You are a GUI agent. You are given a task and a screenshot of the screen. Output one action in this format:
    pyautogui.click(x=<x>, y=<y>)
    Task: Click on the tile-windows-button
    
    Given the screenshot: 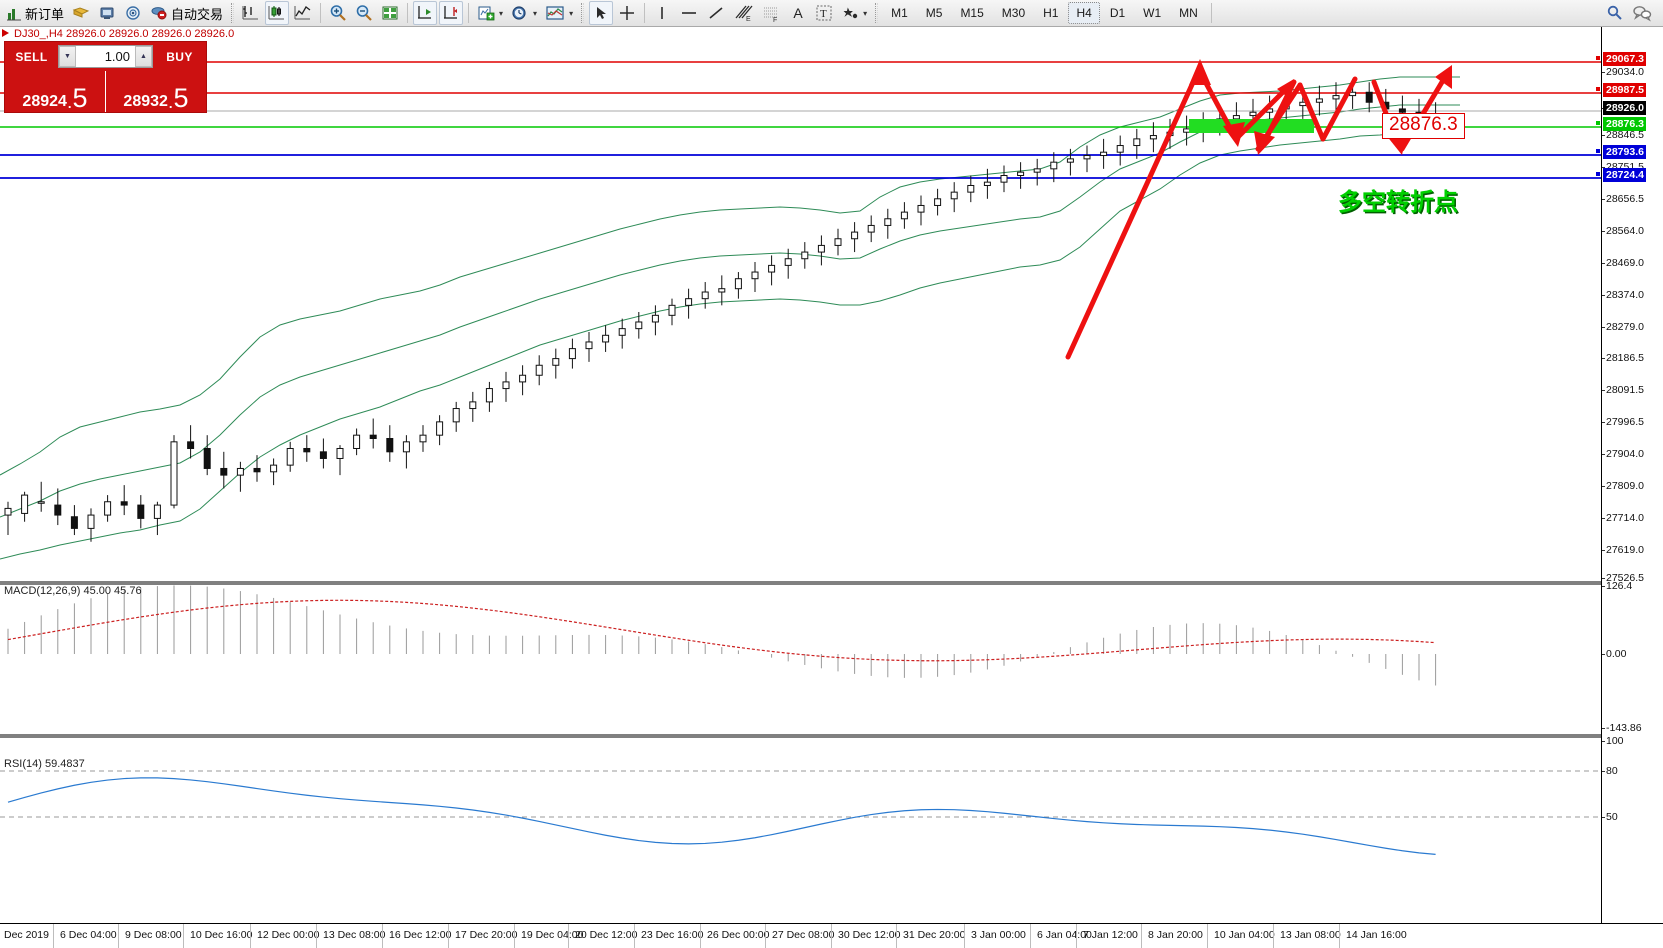 What is the action you would take?
    pyautogui.click(x=390, y=13)
    